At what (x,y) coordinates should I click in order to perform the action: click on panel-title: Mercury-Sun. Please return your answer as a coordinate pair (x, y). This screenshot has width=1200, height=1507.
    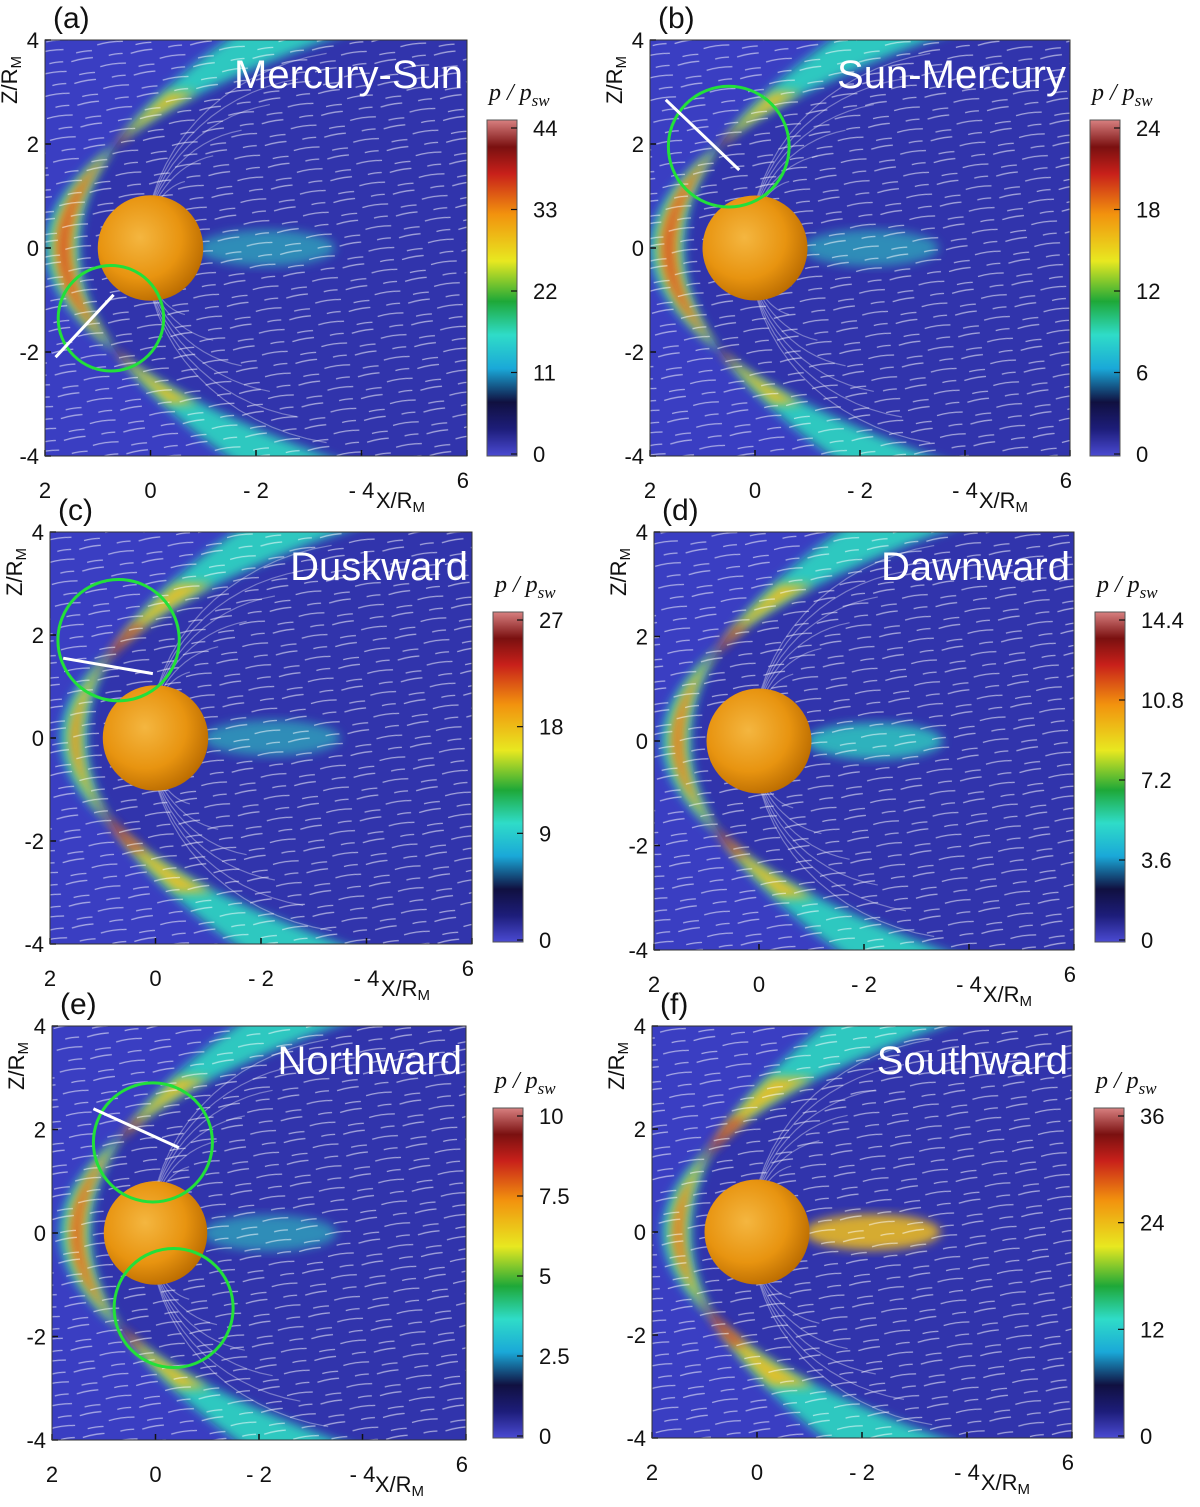
    Looking at the image, I should click on (348, 75).